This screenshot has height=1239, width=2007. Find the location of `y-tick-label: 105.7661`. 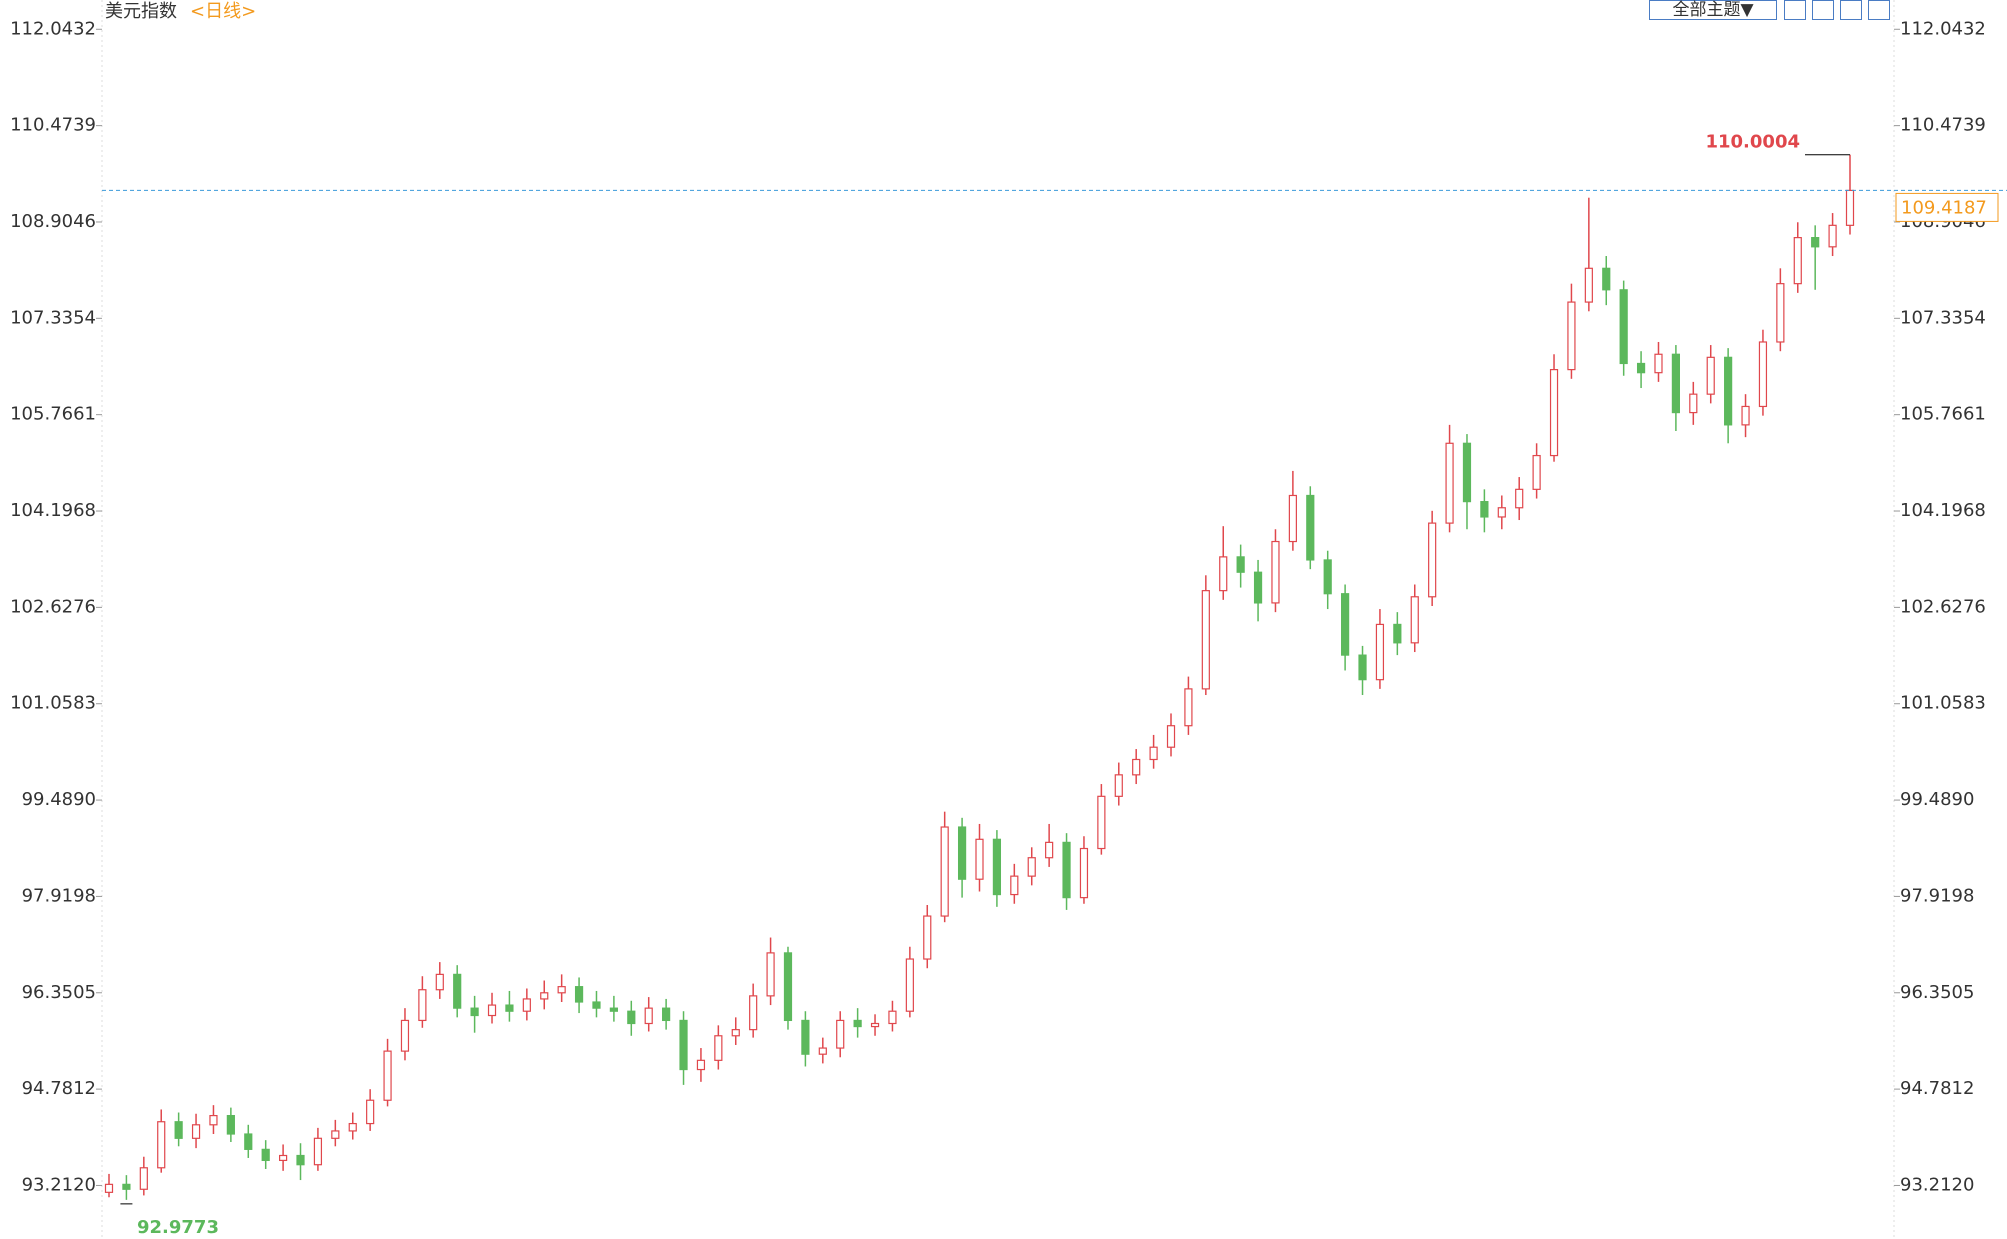

y-tick-label: 105.7661 is located at coordinates (53, 414).